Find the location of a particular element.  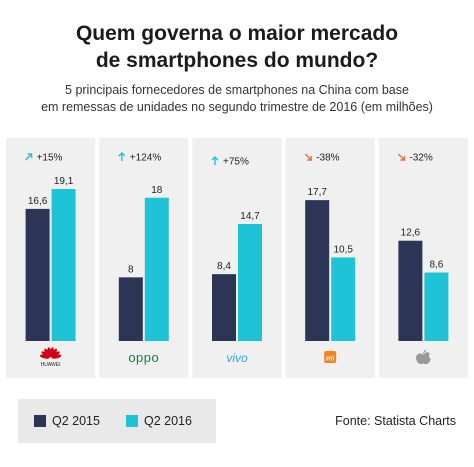

change-label-oppo: +124% is located at coordinates (146, 158).